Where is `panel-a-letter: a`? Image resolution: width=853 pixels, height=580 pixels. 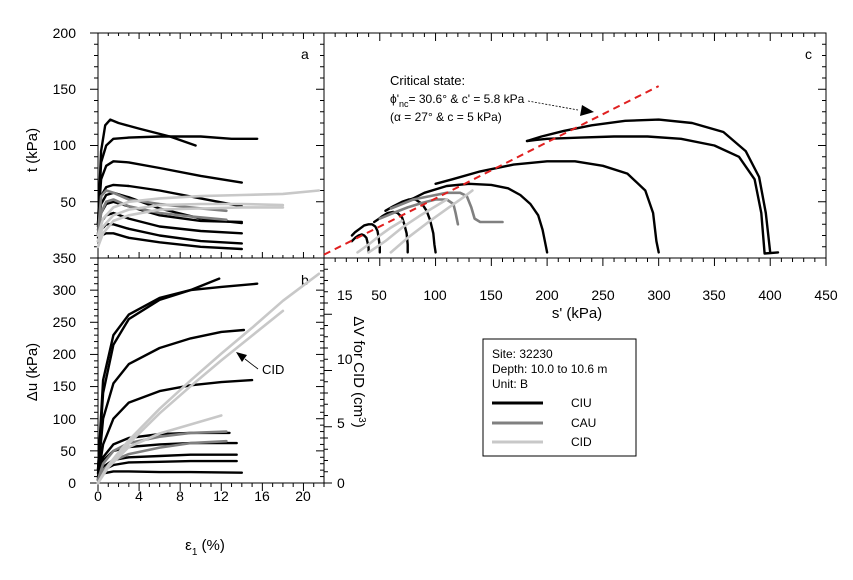 panel-a-letter: a is located at coordinates (305, 54).